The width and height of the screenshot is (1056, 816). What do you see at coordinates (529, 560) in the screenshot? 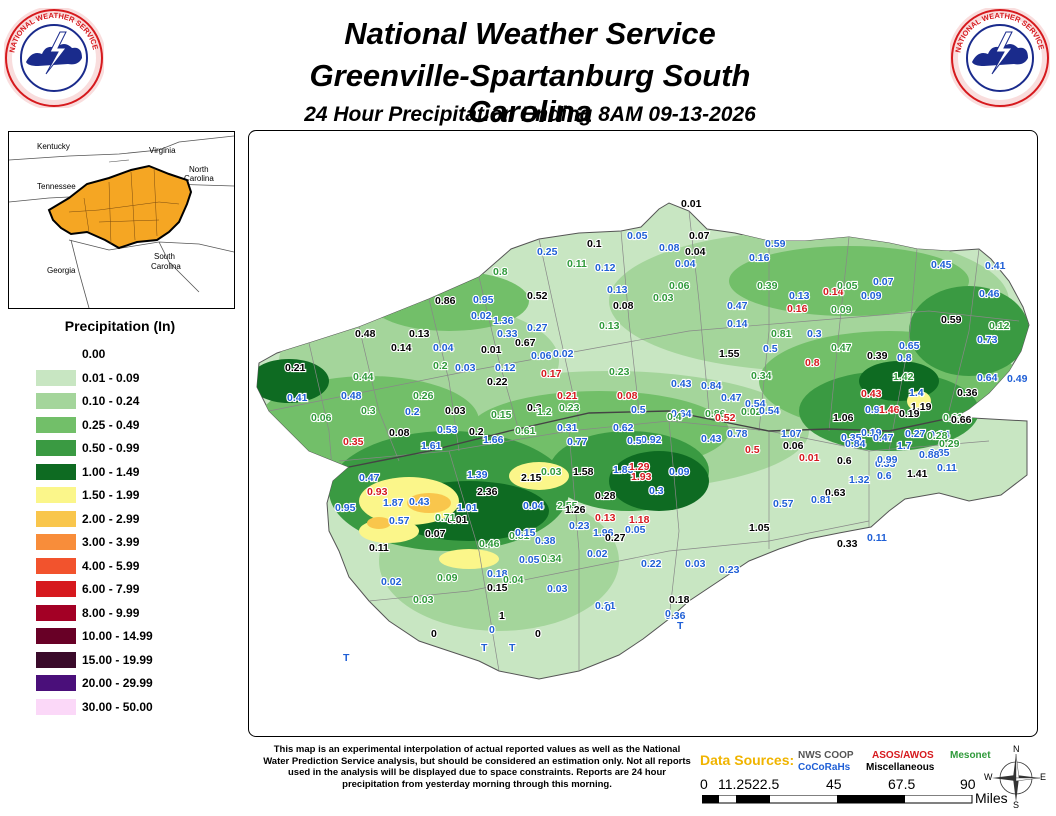
I see `observation-value: 0.05` at bounding box center [529, 560].